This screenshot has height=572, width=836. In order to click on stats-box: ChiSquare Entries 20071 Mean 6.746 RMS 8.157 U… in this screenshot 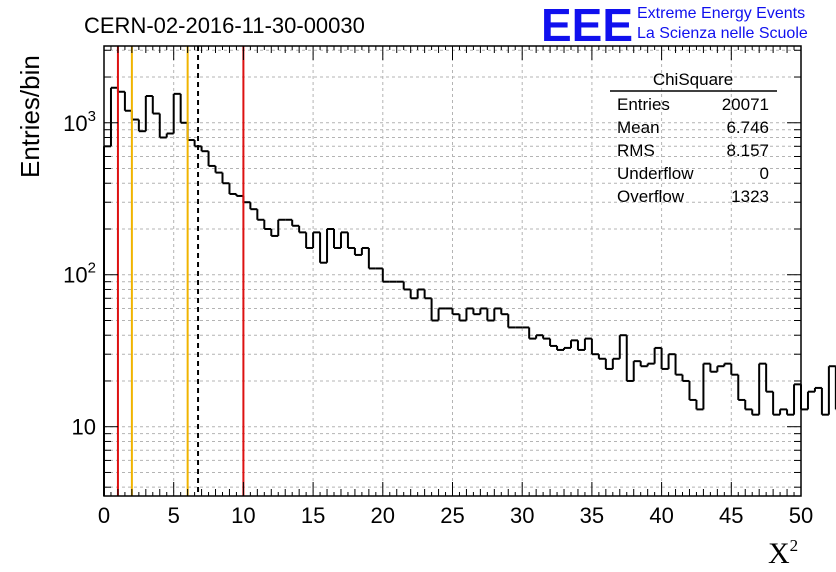, I will do `click(693, 138)`.